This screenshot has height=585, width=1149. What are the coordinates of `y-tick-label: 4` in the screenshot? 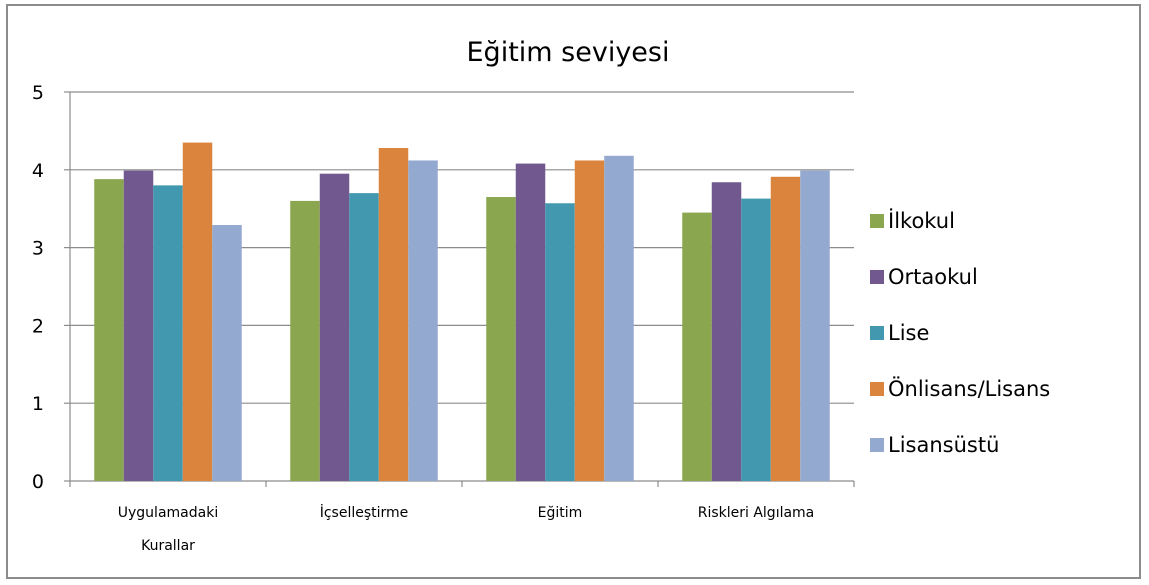 It's located at (38, 171).